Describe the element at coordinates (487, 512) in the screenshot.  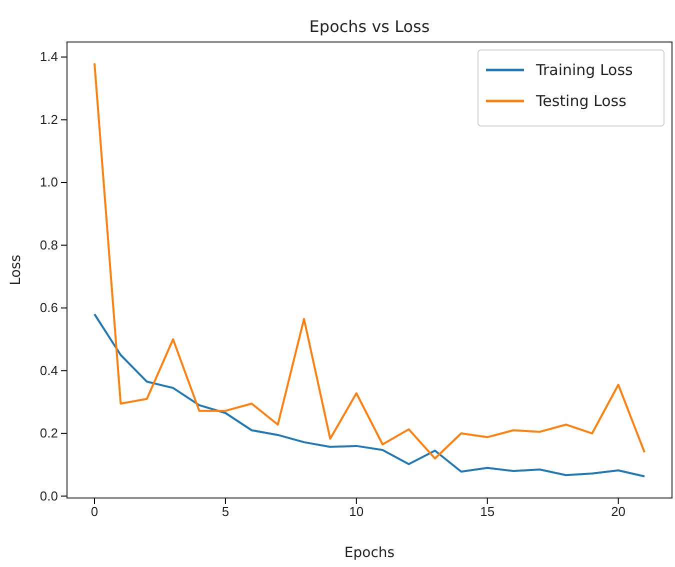
I see `x-tick-label: 15` at that location.